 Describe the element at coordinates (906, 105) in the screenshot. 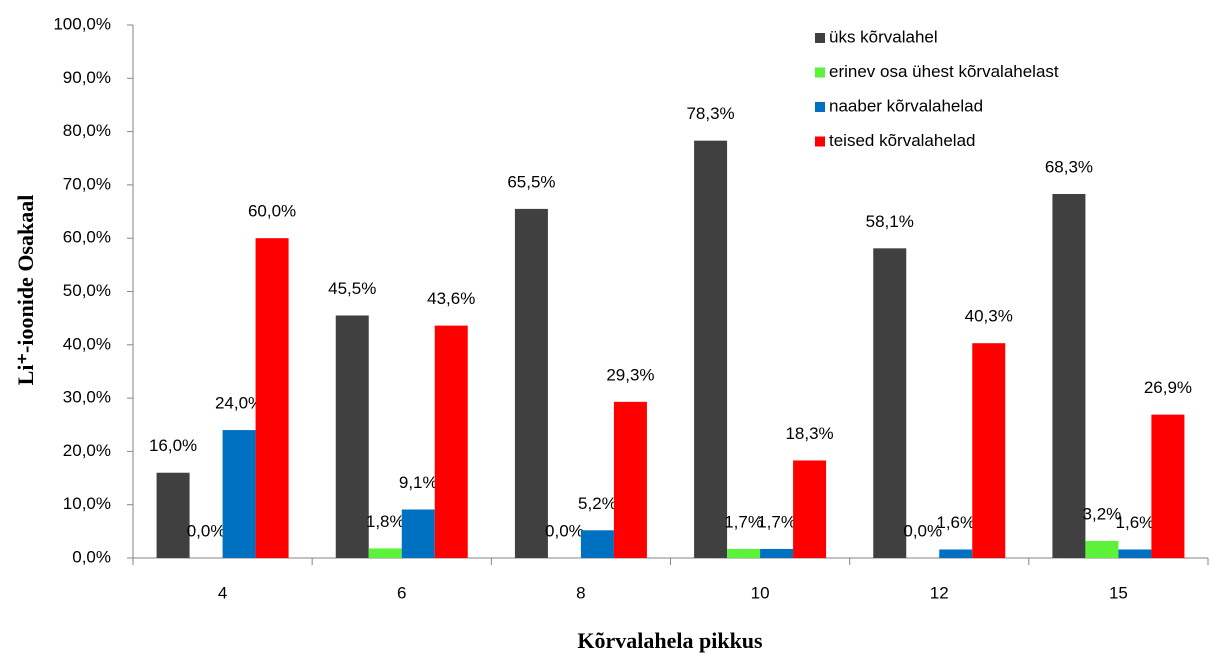

I see `legend-label: naaber kõrvalahelad` at that location.